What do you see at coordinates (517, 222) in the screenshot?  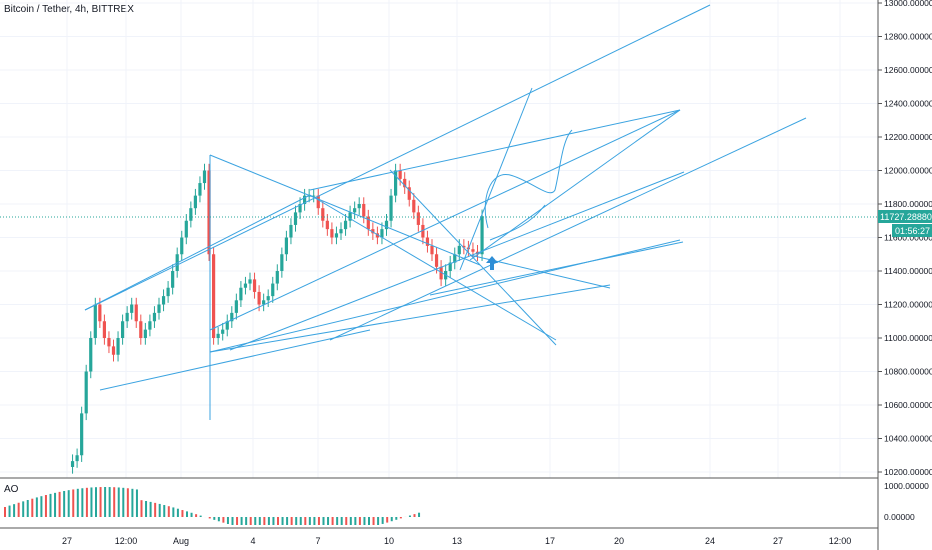 I see `freehand-path` at bounding box center [517, 222].